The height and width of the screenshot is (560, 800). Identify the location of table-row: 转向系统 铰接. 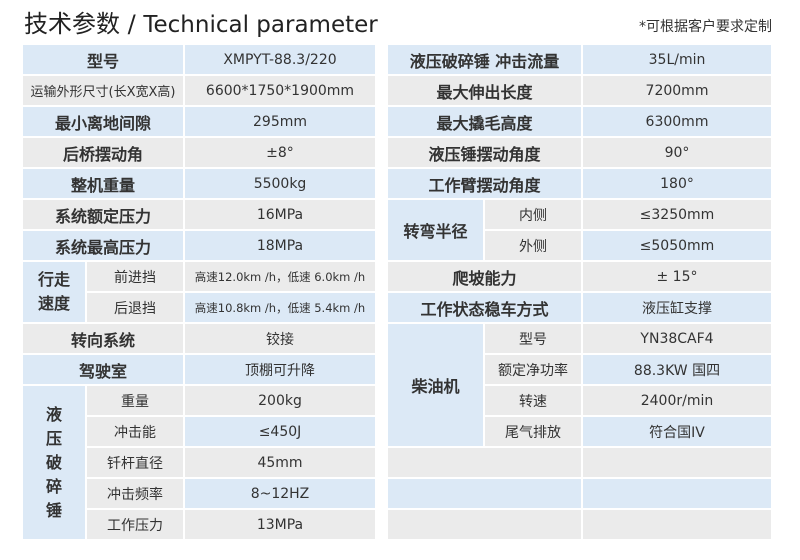
(199, 338).